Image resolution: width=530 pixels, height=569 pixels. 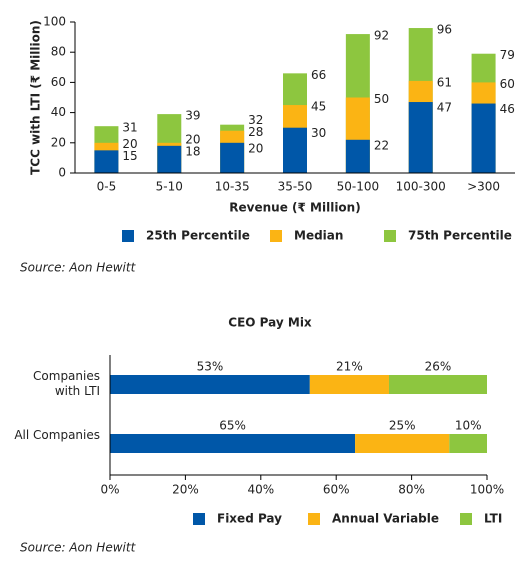 What do you see at coordinates (198, 236) in the screenshot?
I see `legend-label: 25th Percentile` at bounding box center [198, 236].